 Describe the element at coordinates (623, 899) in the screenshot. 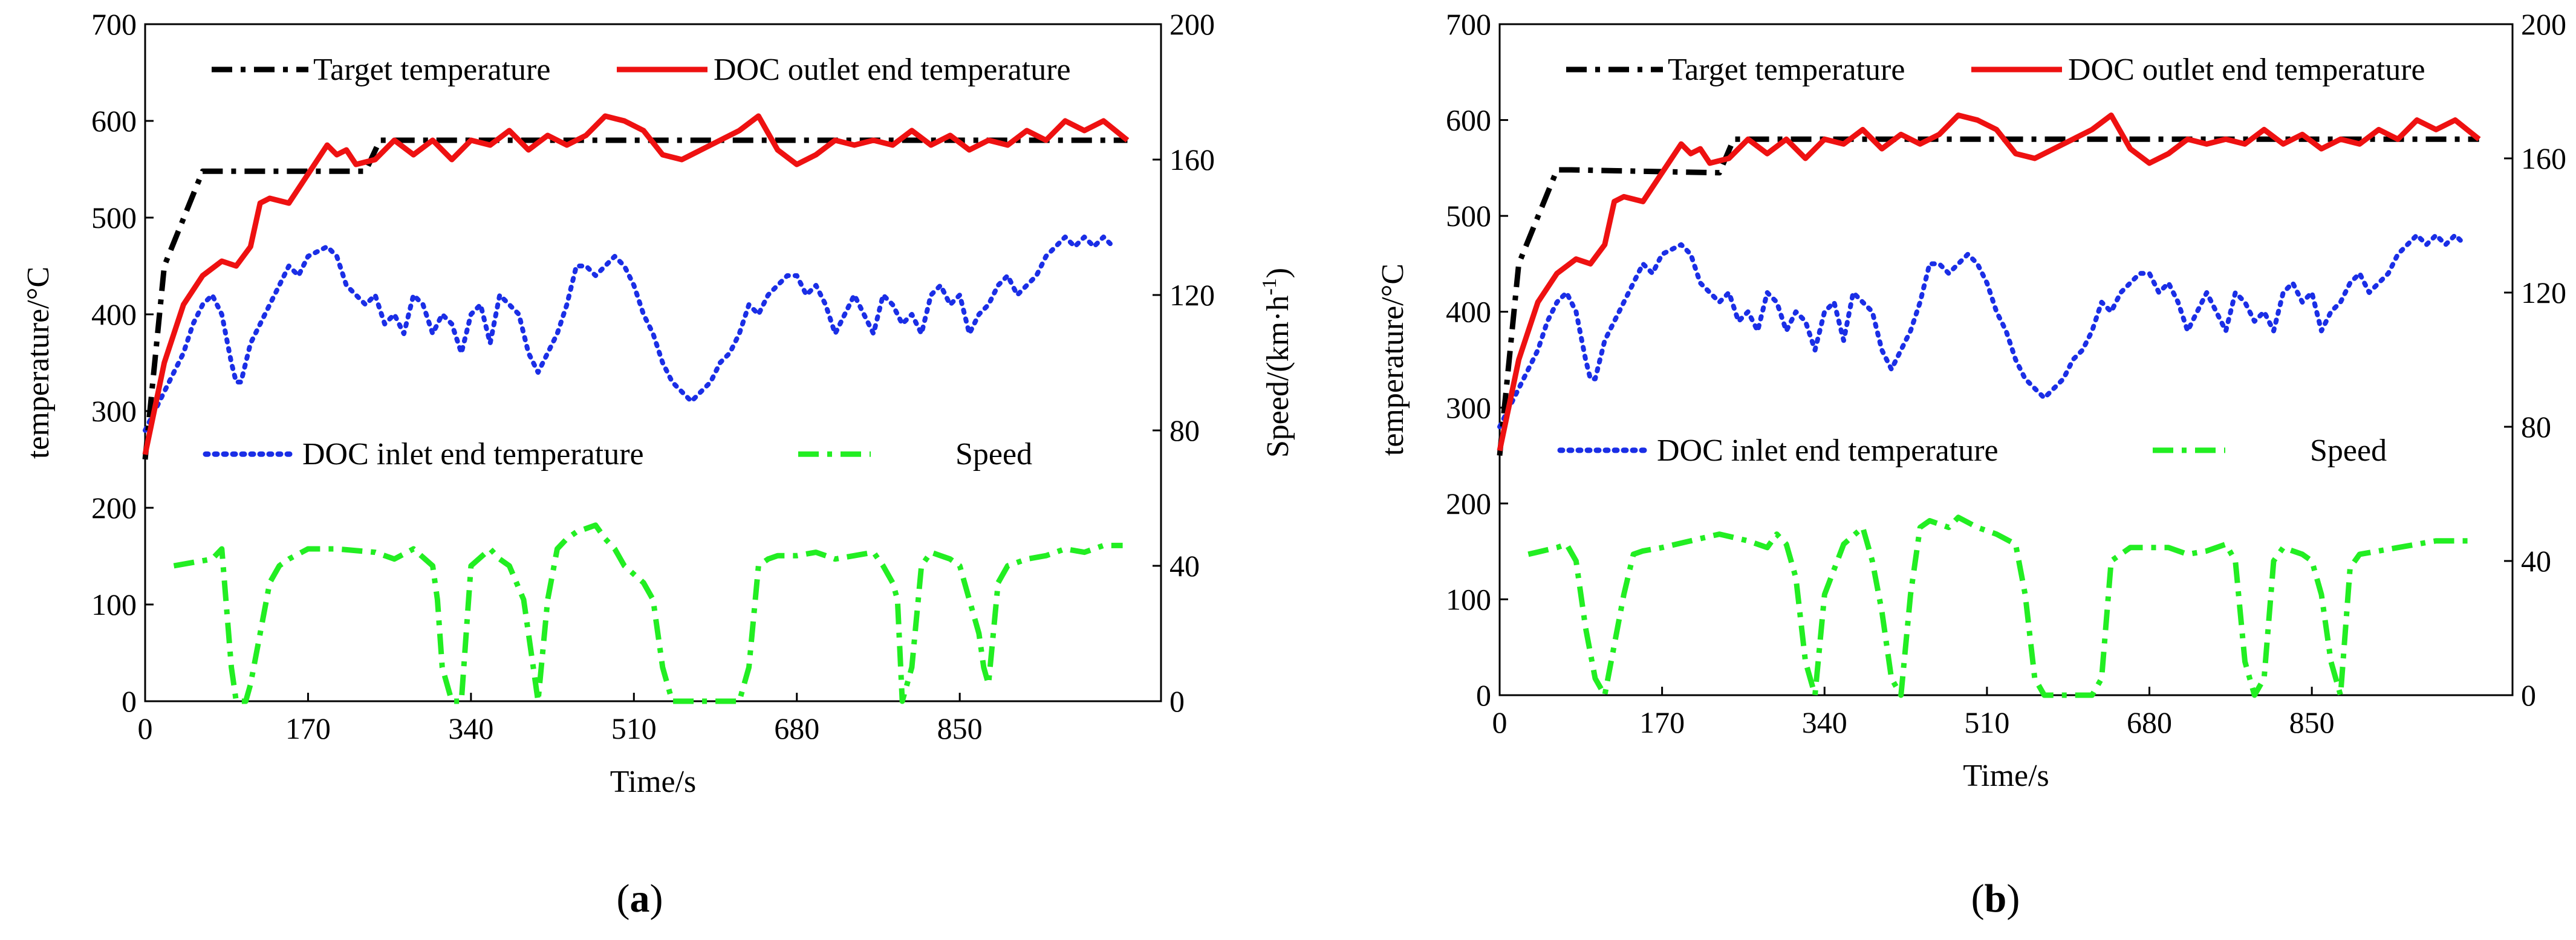

I see `panel-label-a-open: (` at that location.